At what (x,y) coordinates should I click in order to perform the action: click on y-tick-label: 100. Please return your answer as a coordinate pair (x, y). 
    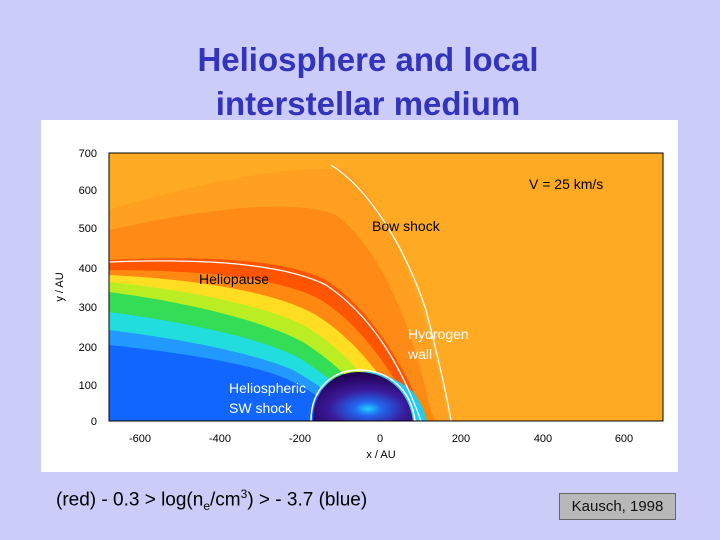
    Looking at the image, I should click on (88, 386).